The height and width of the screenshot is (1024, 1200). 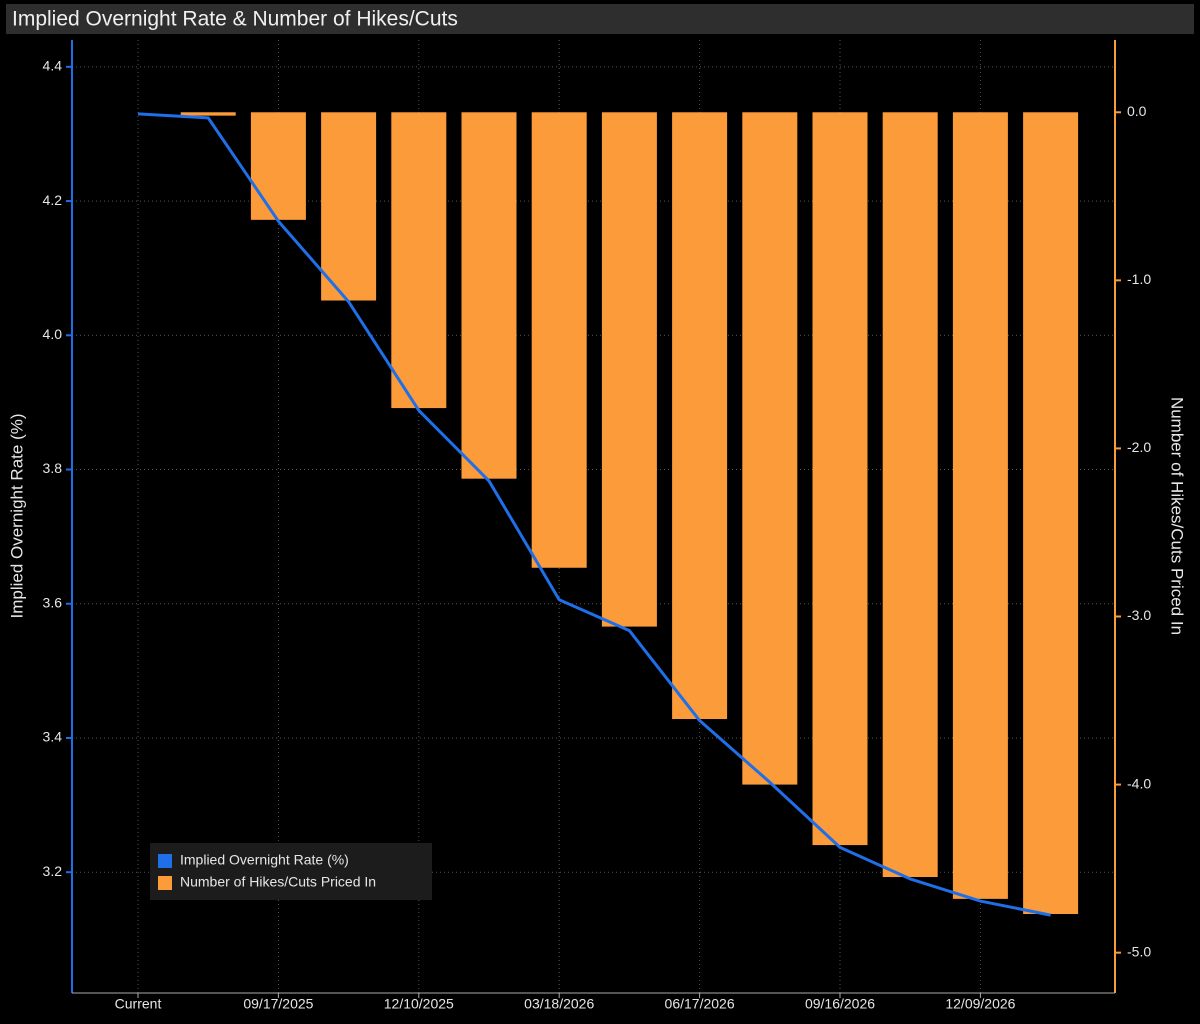 What do you see at coordinates (1139, 783) in the screenshot?
I see `y2-tick-label: -4.0` at bounding box center [1139, 783].